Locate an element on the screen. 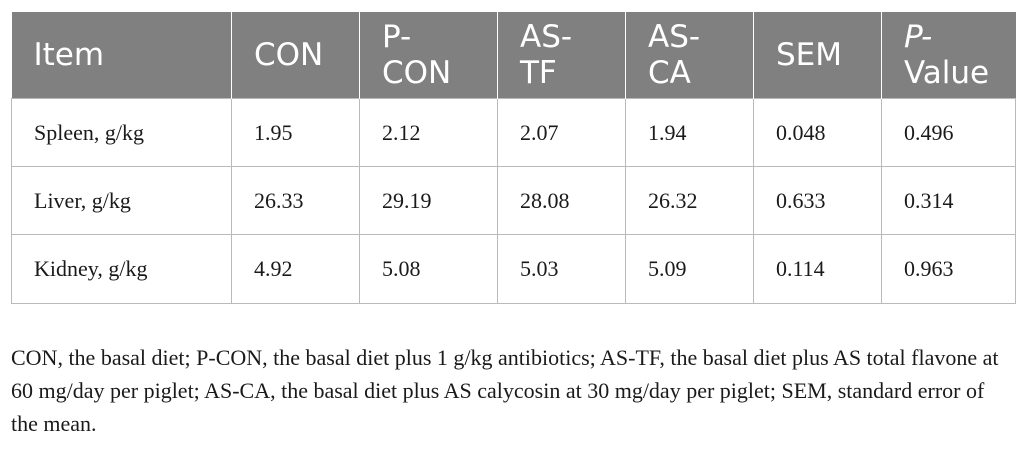 The image size is (1026, 458). table-cell: 0.314 is located at coordinates (948, 200).